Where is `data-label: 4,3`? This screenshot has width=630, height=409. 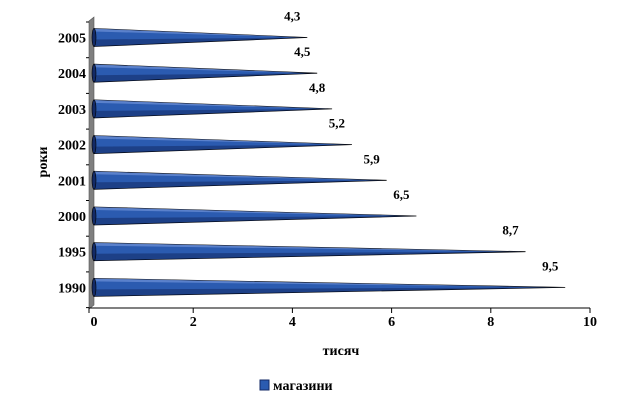
data-label: 4,3 is located at coordinates (292, 16).